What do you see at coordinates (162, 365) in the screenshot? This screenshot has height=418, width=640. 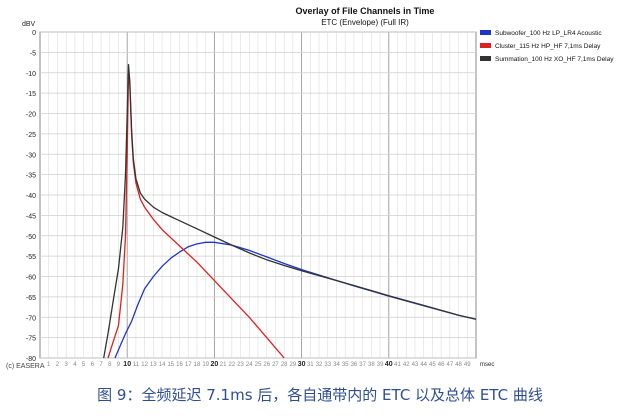 I see `x-tick-label: 14` at bounding box center [162, 365].